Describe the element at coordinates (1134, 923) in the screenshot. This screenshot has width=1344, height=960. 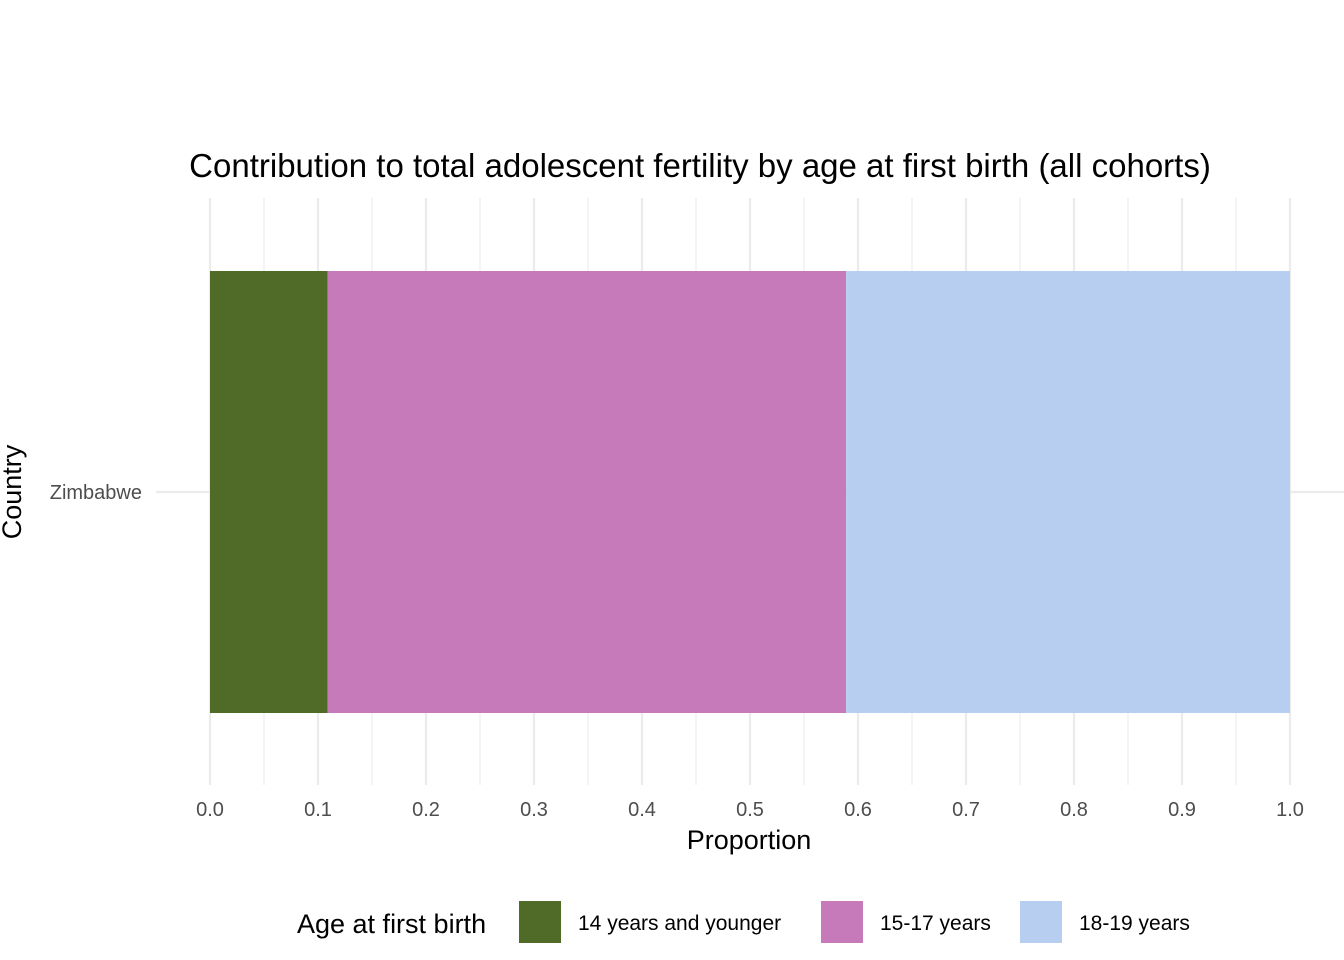
I see `legend-label: 18-19 years` at that location.